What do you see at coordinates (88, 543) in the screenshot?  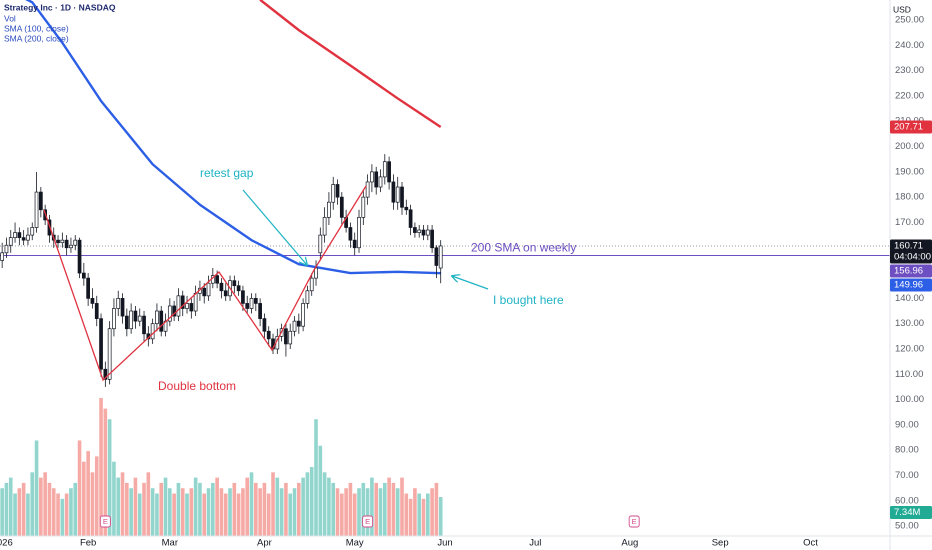 I see `x-tick-label: Feb` at bounding box center [88, 543].